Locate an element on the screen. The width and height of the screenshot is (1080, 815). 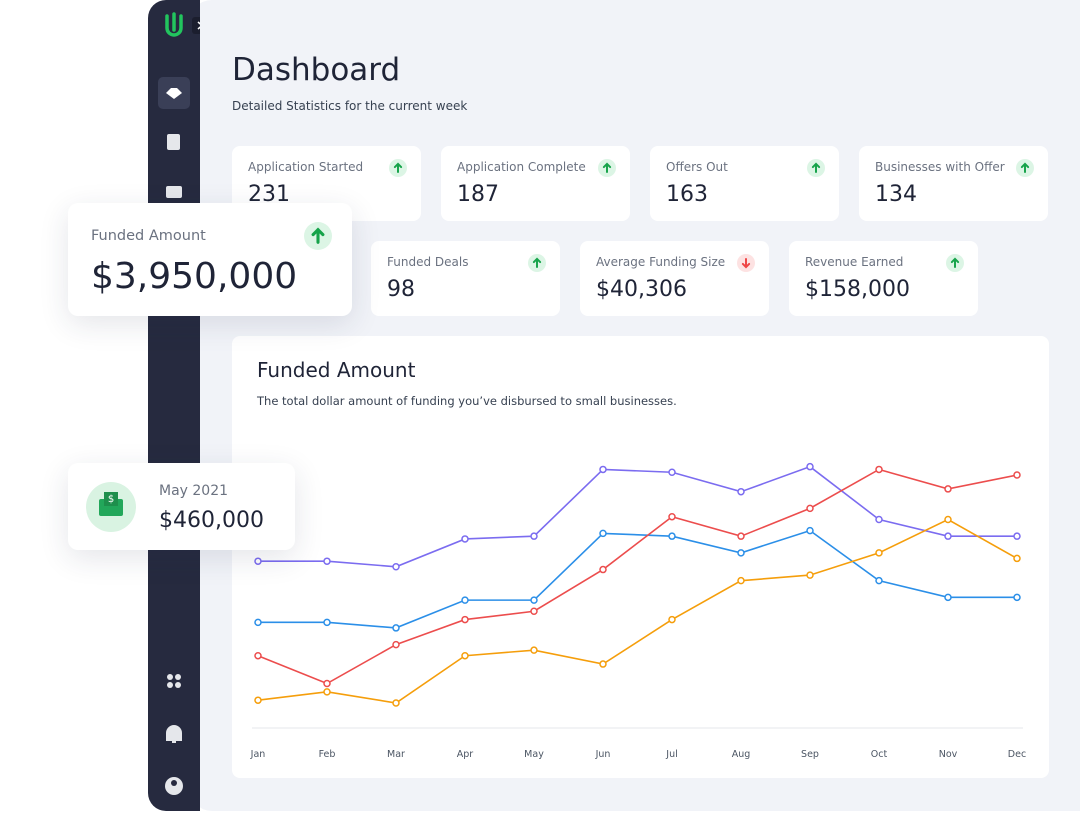
expand-button is located at coordinates (200, 25).